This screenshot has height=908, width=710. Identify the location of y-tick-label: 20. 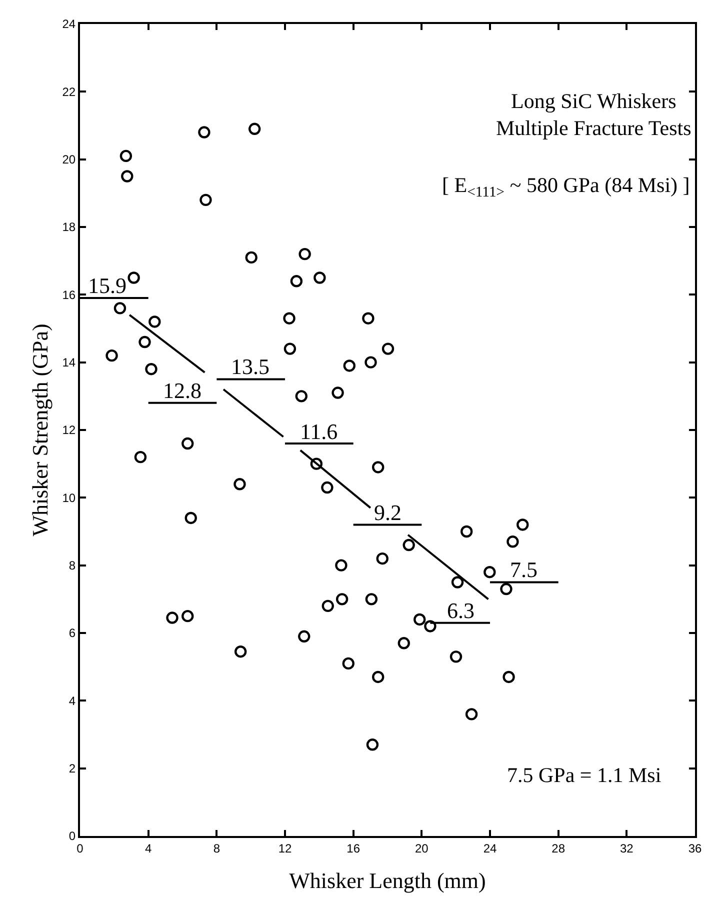
(69, 159).